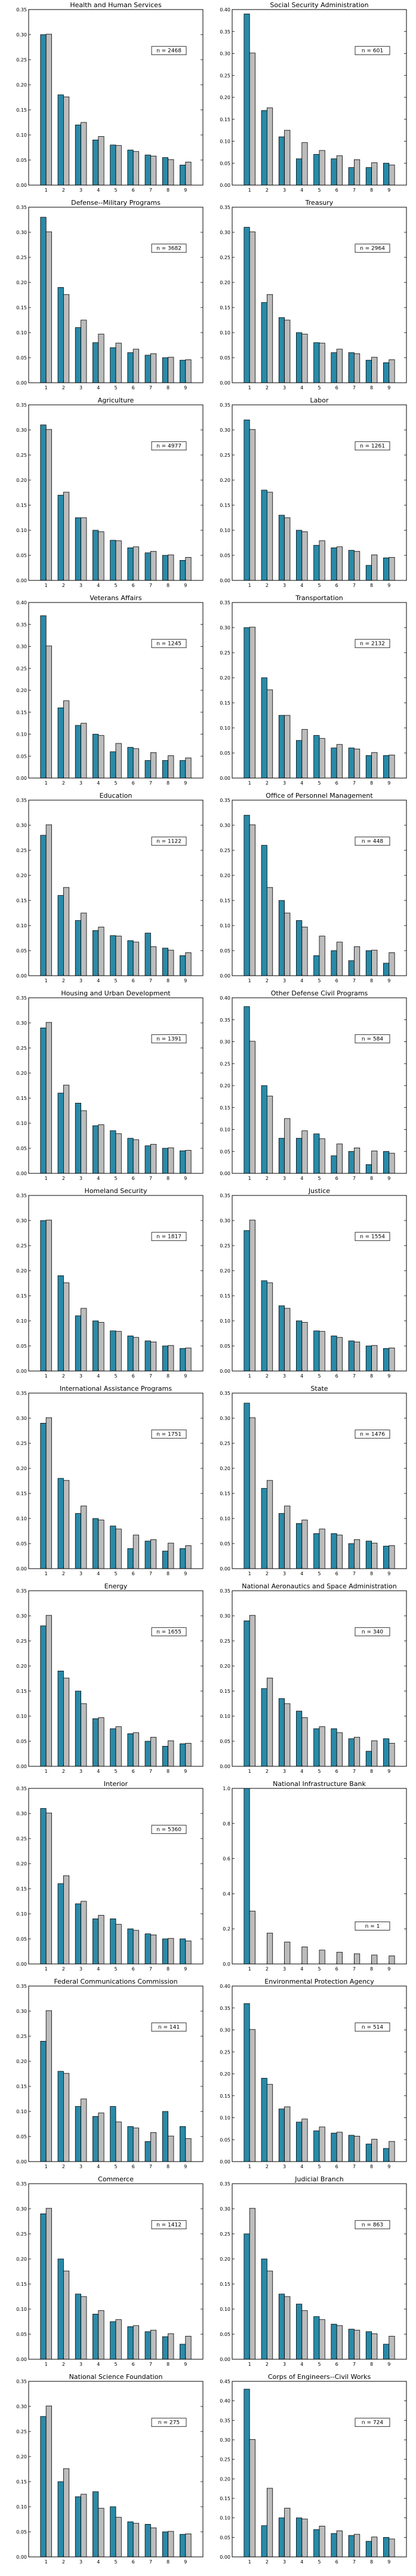  Describe the element at coordinates (319, 203) in the screenshot. I see `panel-title: Treasury` at that location.